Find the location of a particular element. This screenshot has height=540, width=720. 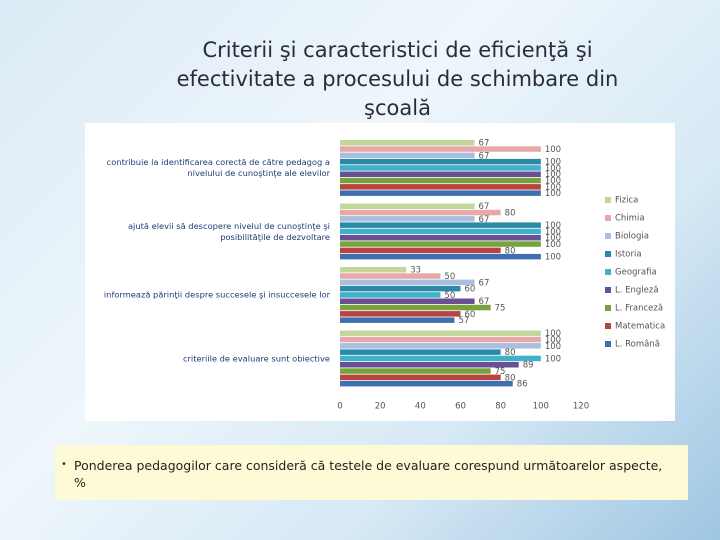

data-label: 57 is located at coordinates (463, 321).